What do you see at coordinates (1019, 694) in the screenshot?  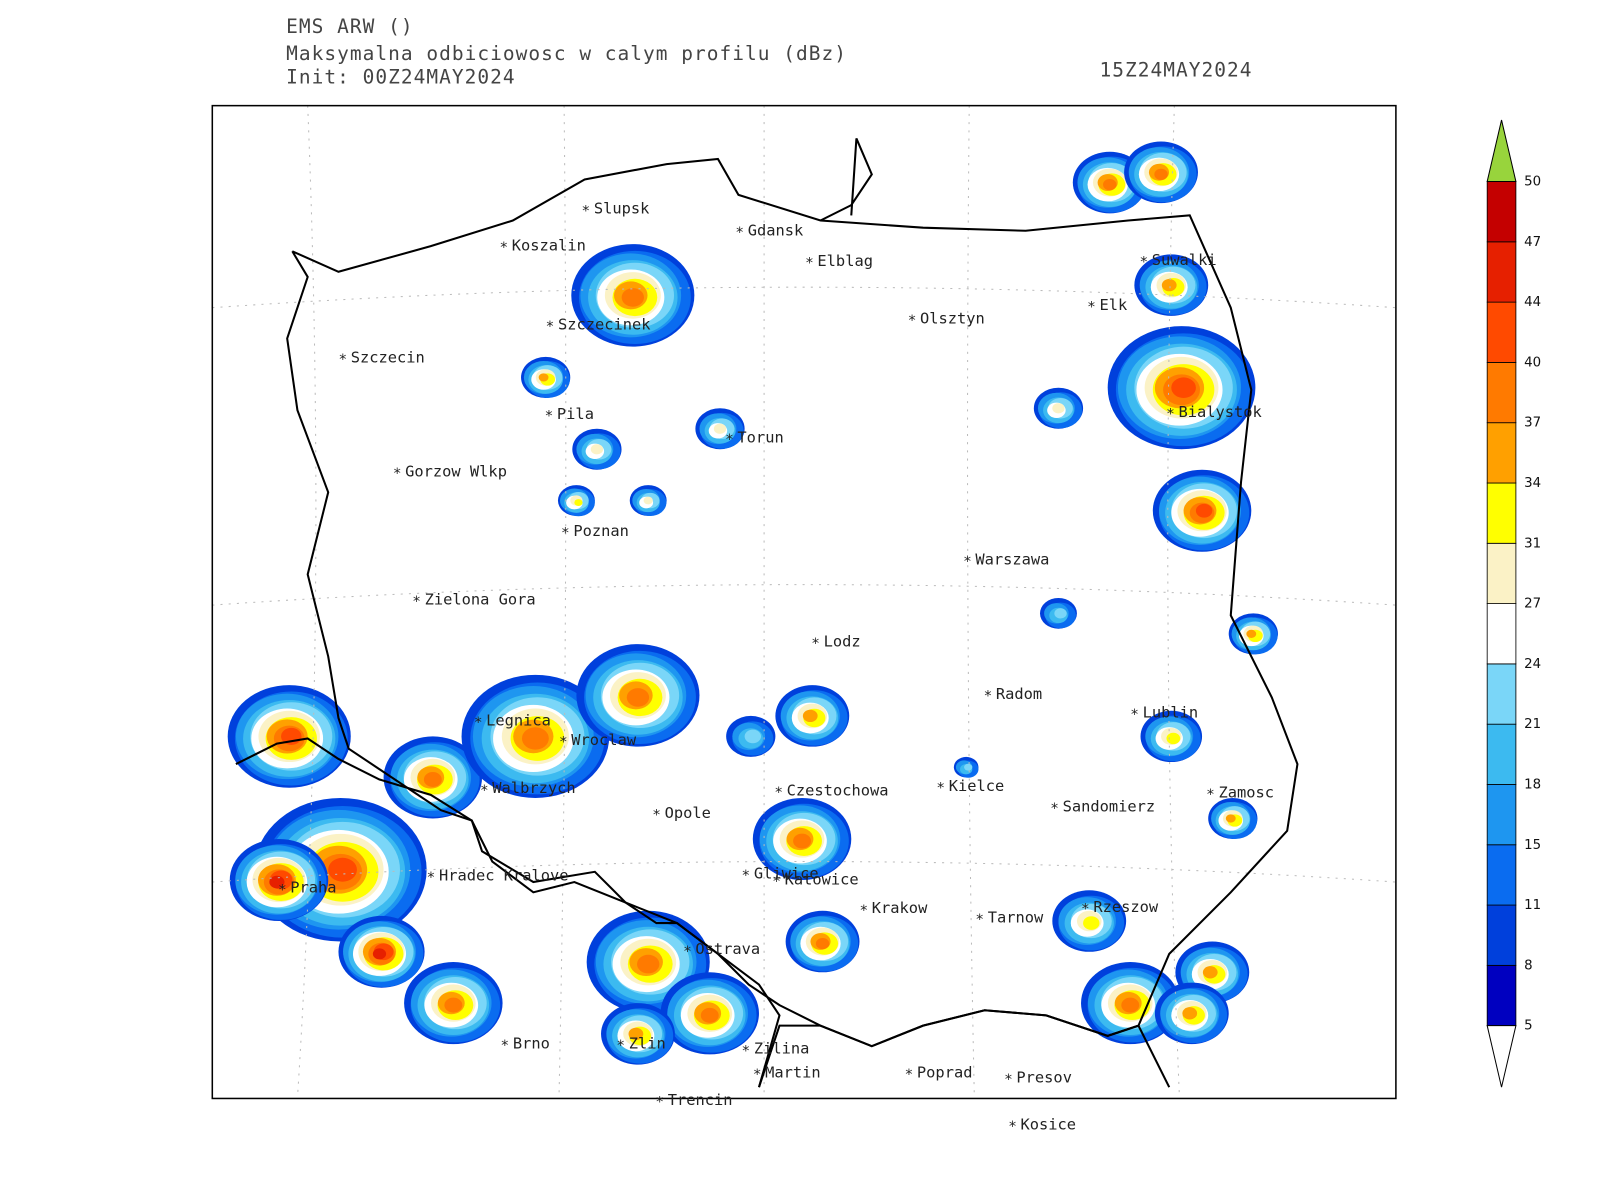 I see `city-label: Radom` at bounding box center [1019, 694].